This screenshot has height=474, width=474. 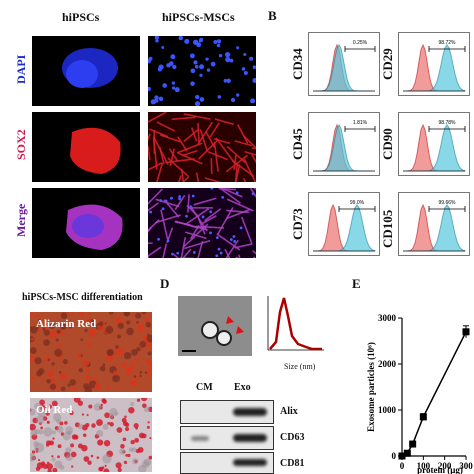 I want to click on flow-histogram-cd45: 1.81%, so click(x=344, y=144).